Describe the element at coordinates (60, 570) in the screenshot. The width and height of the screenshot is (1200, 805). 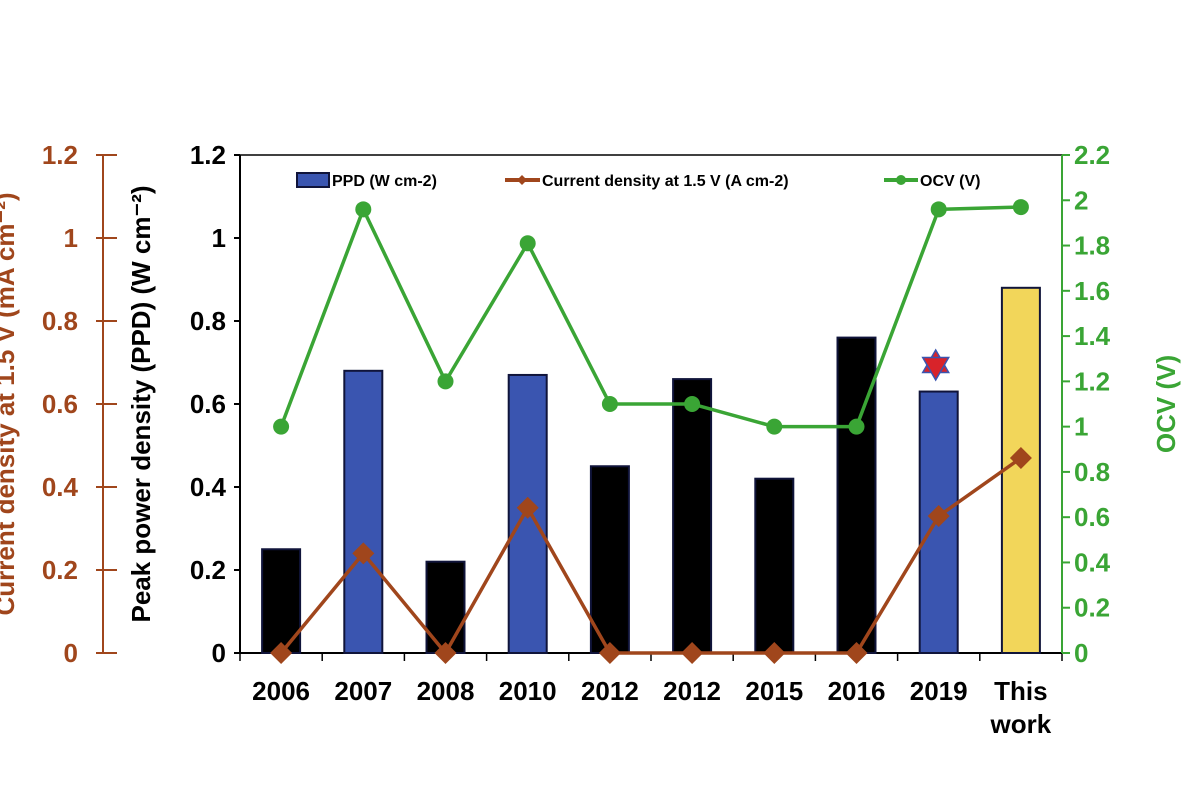
I see `outer-left-tick-label: 0.2` at that location.